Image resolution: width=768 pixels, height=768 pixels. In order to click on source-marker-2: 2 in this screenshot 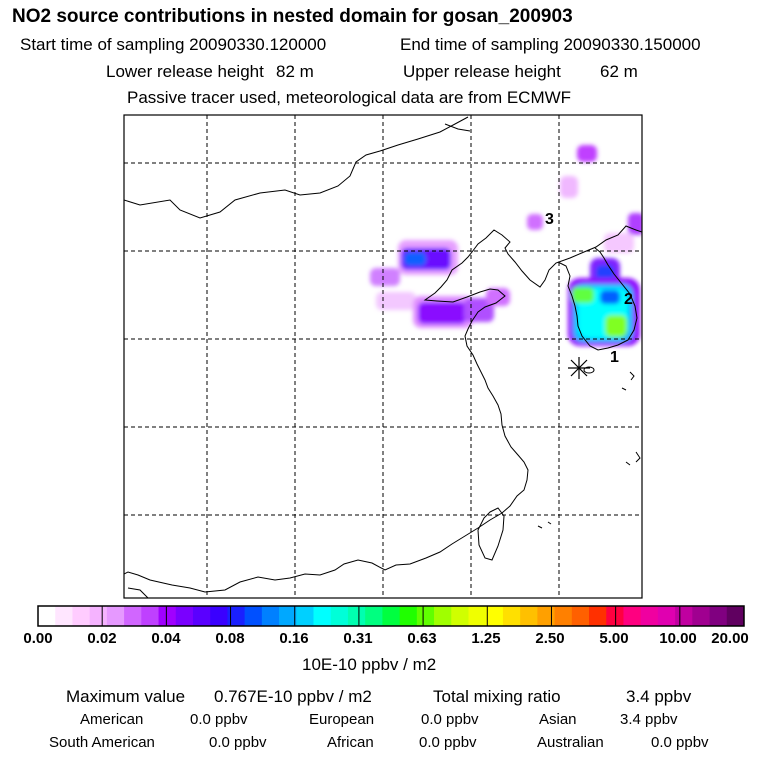, I will do `click(628, 299)`.